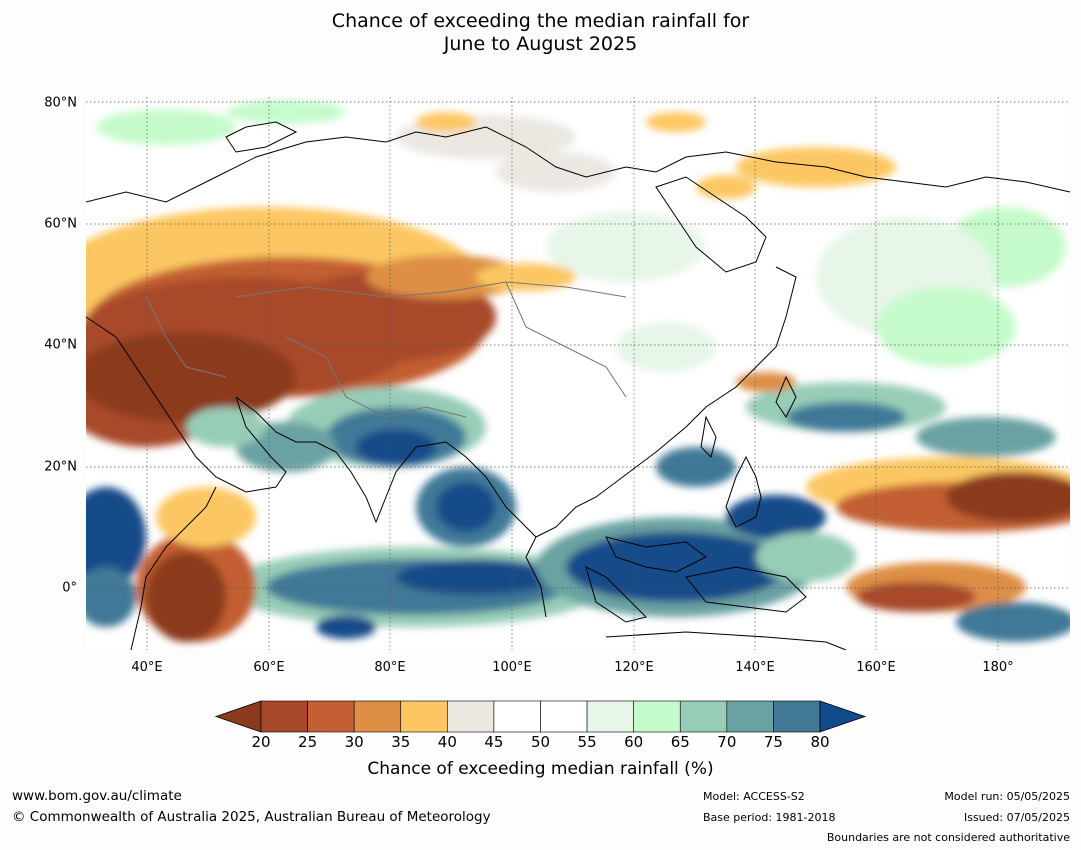  What do you see at coordinates (60, 345) in the screenshot?
I see `lat-label-40n: 40°N` at bounding box center [60, 345].